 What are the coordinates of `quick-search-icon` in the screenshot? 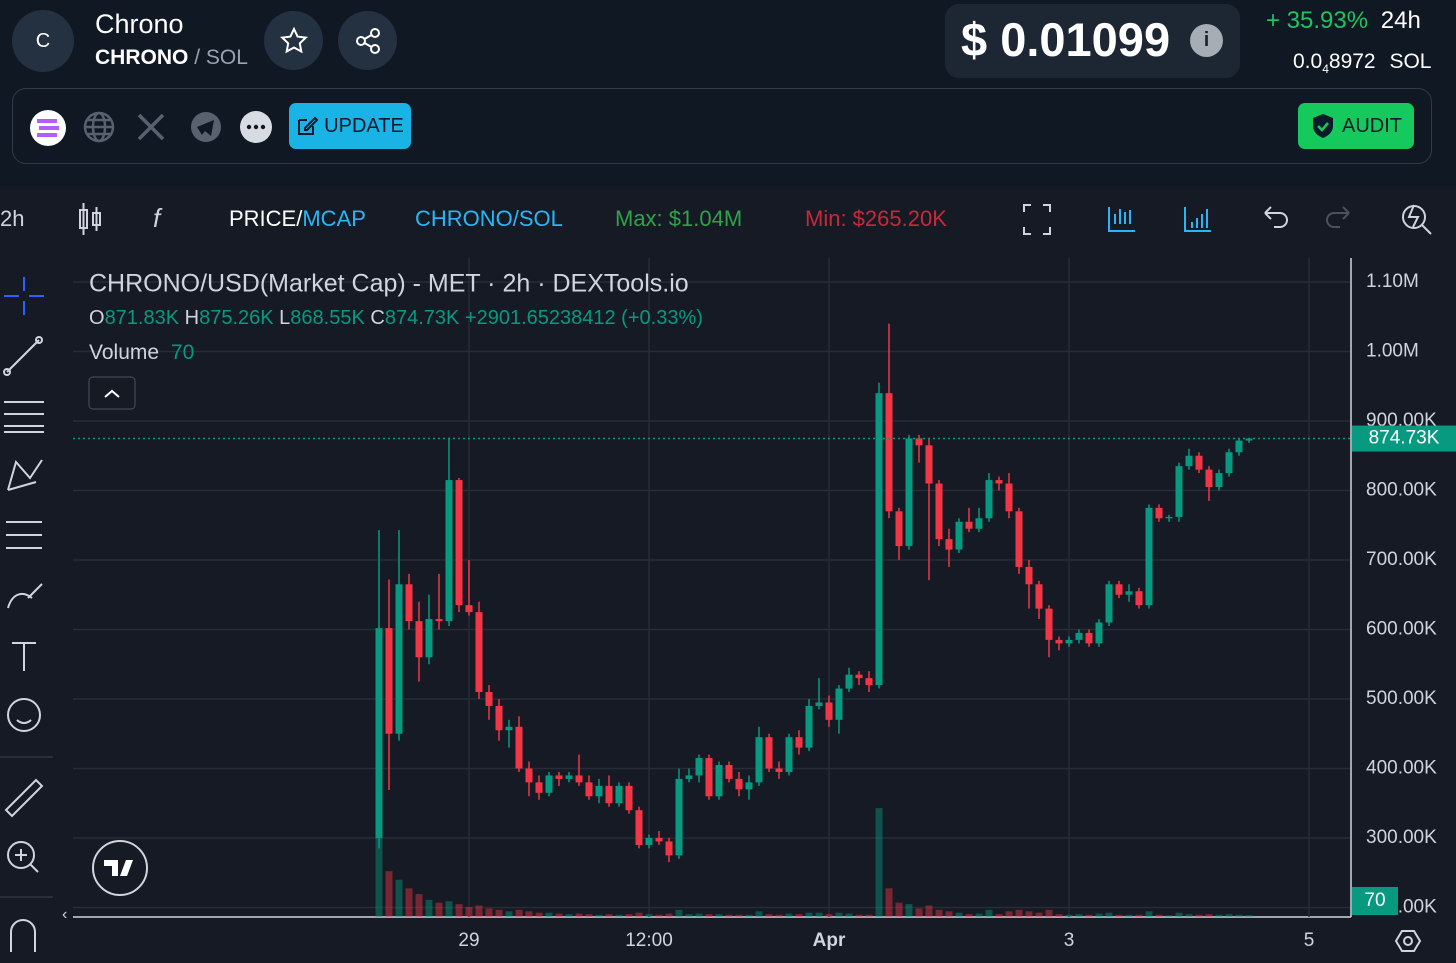 It's located at (1417, 219).